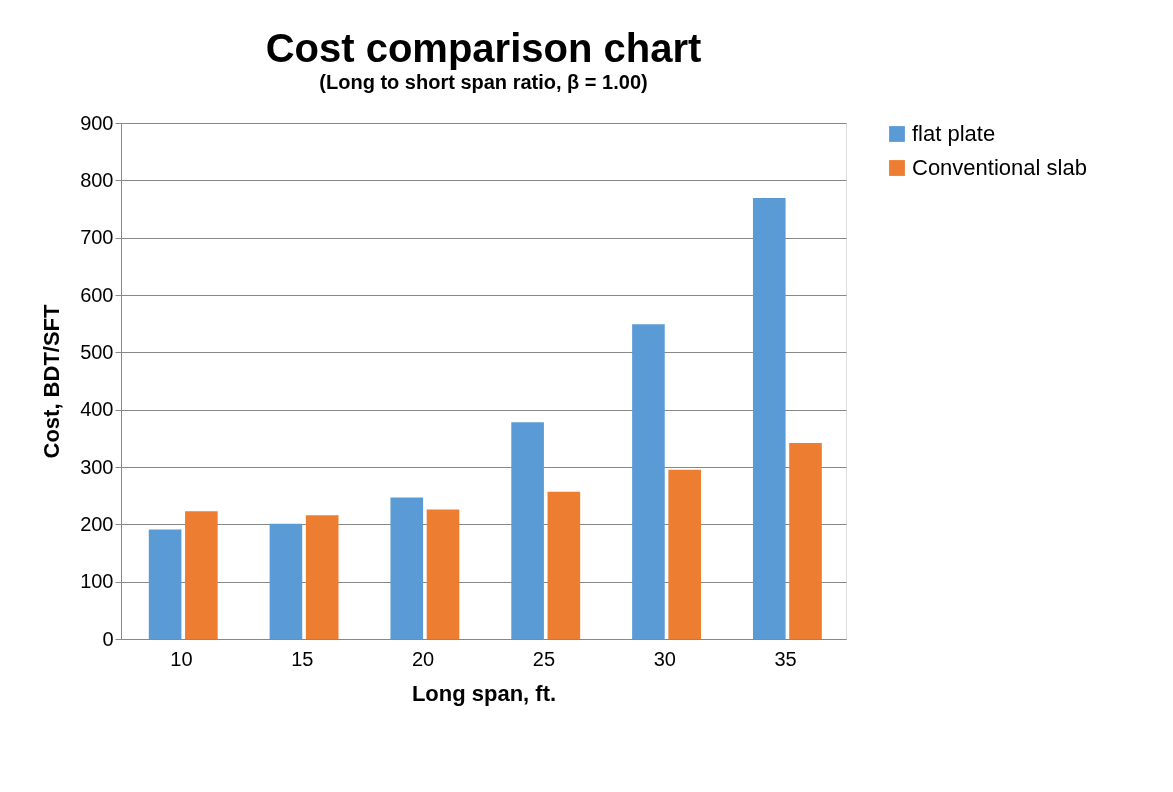 The image size is (1173, 792). Describe the element at coordinates (97, 351) in the screenshot. I see `y-tick-label: 500` at that location.